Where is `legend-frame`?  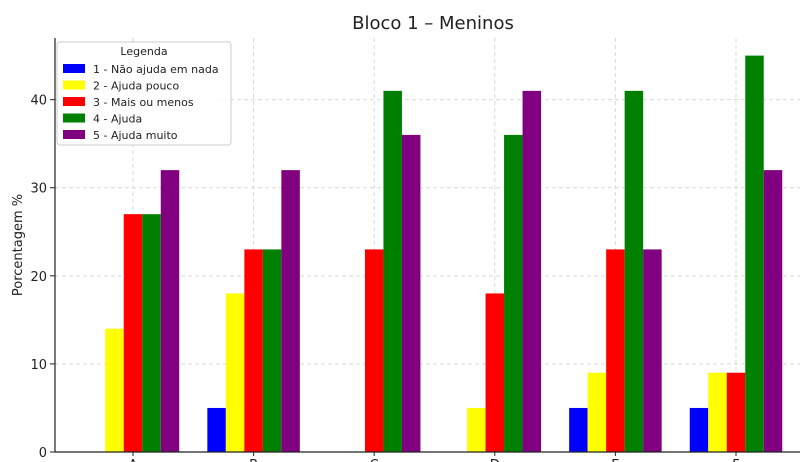 legend-frame is located at coordinates (144, 93).